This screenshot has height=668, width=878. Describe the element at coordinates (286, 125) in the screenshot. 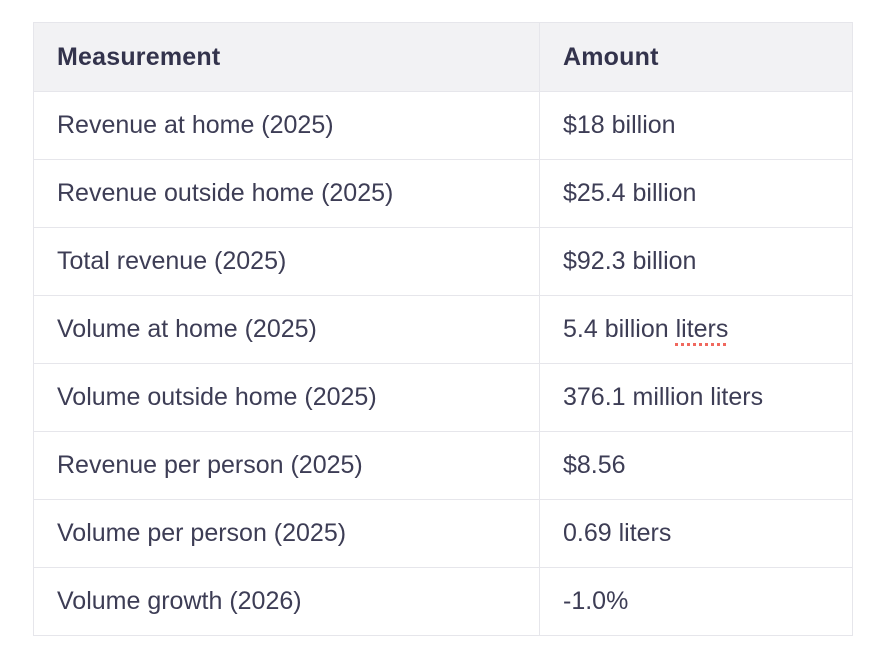

I see `measurement-cell: Revenue at home (2025)` at that location.